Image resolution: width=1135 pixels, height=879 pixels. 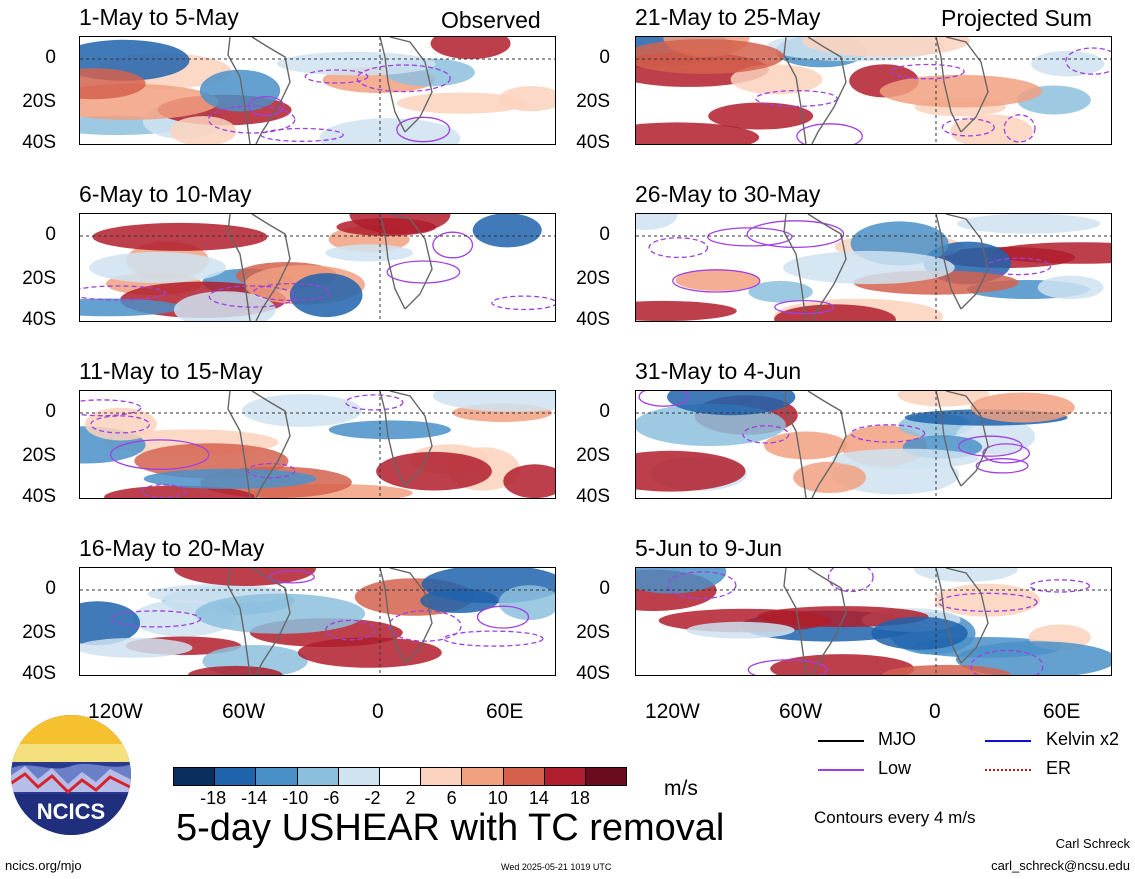 I want to click on legend-mjo-line, so click(x=841, y=741).